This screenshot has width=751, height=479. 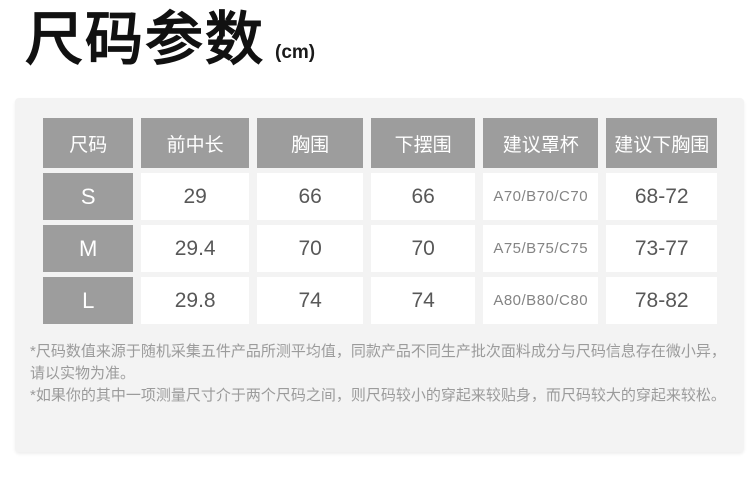 What do you see at coordinates (88, 248) in the screenshot?
I see `size-cell: M` at bounding box center [88, 248].